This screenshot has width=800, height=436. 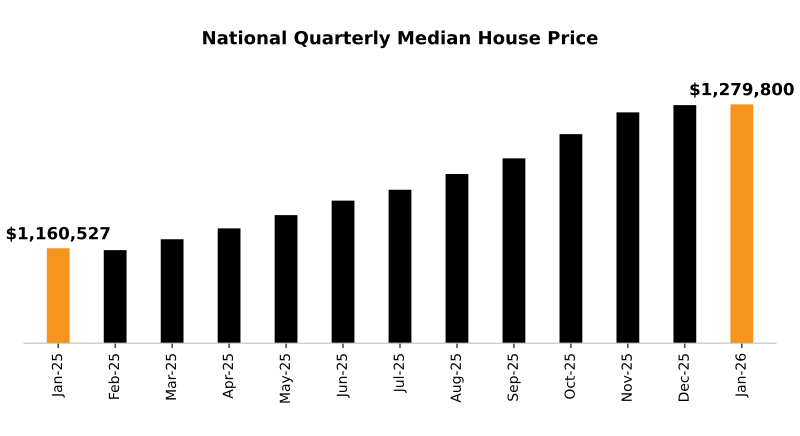 I want to click on data-label: $1,160,527, so click(x=58, y=234).